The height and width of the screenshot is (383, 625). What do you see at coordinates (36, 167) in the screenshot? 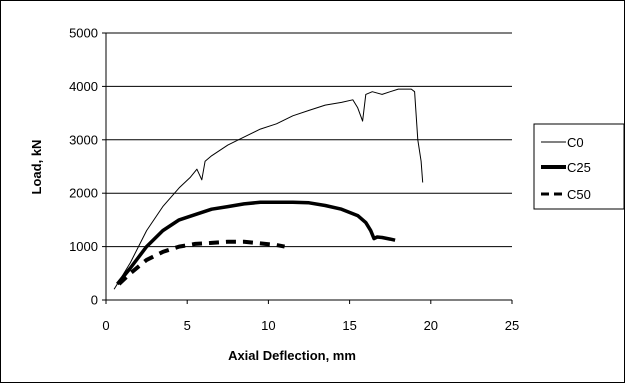
I see `y-axis-title: Load, kN` at bounding box center [36, 167].